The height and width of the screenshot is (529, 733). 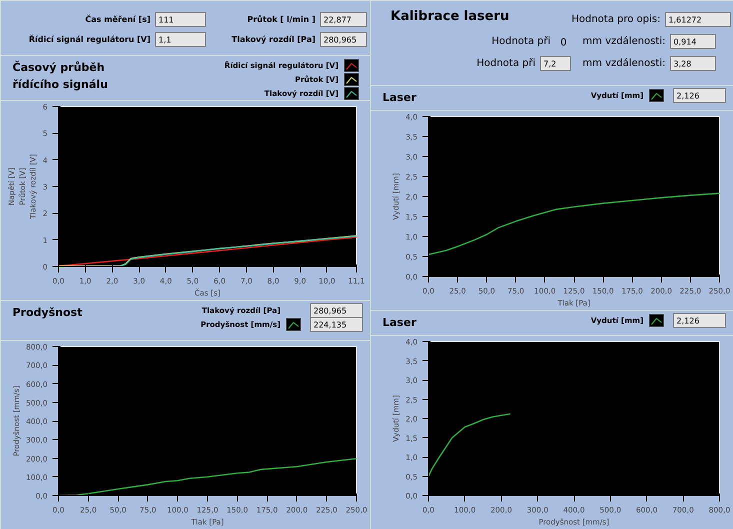 I want to click on text: 3,28, so click(x=683, y=64).